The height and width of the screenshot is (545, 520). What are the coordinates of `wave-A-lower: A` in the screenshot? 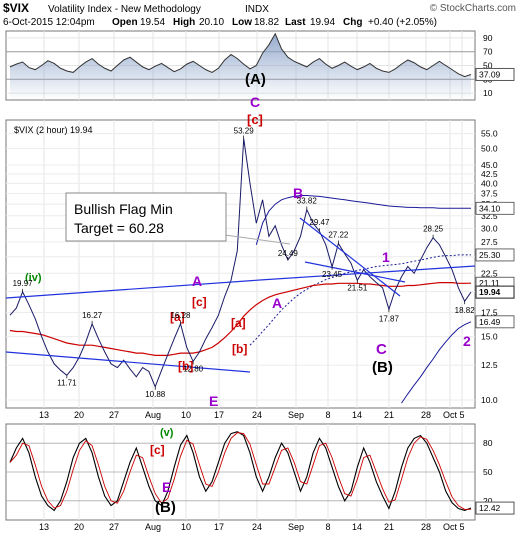 It's located at (277, 303).